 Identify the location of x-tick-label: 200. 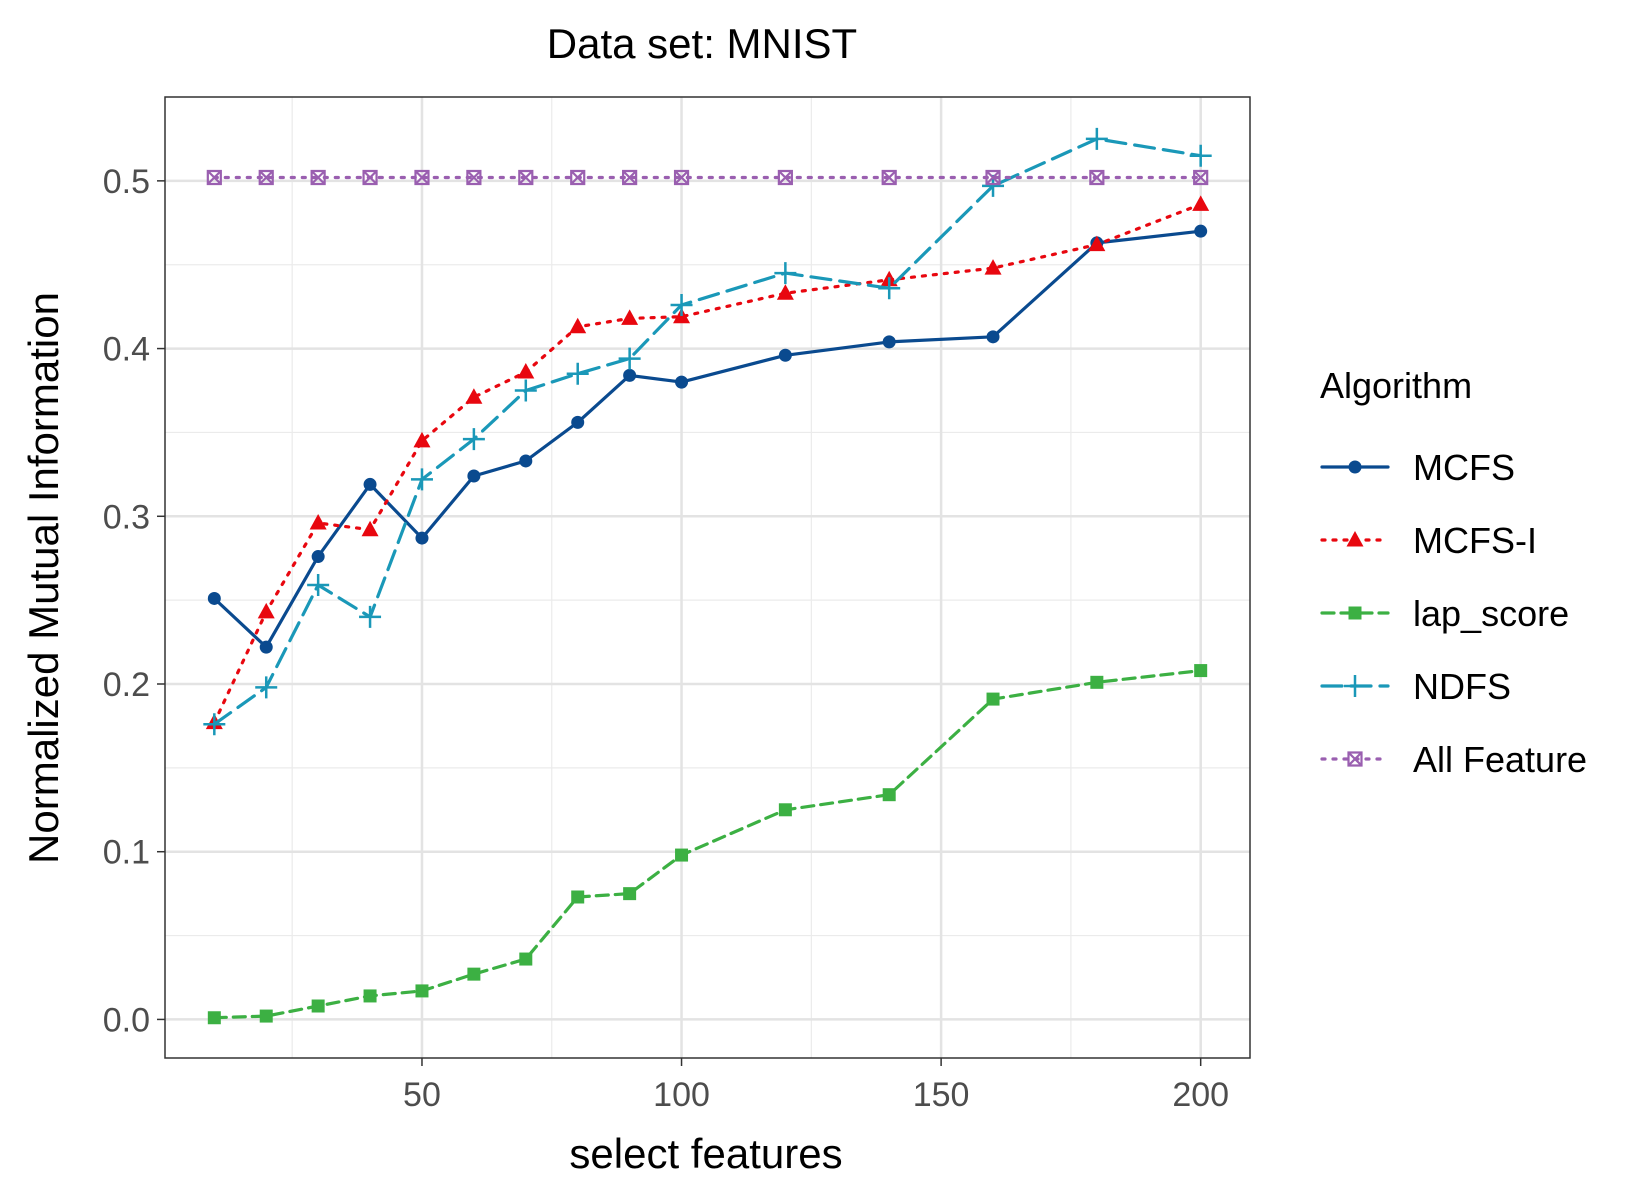
(1200, 1095).